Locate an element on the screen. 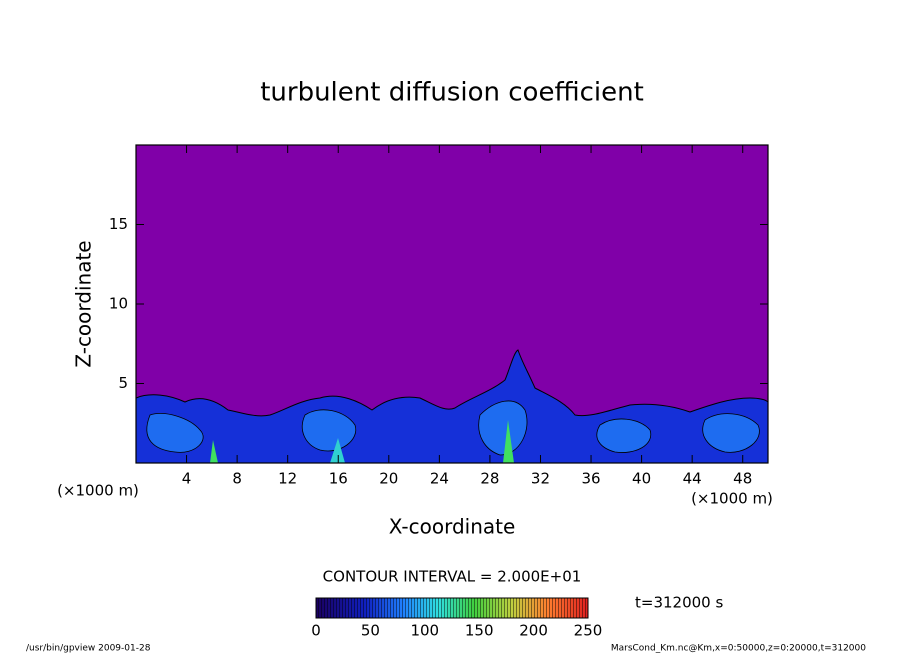  colorbar-tick-label: 0 is located at coordinates (316, 631).